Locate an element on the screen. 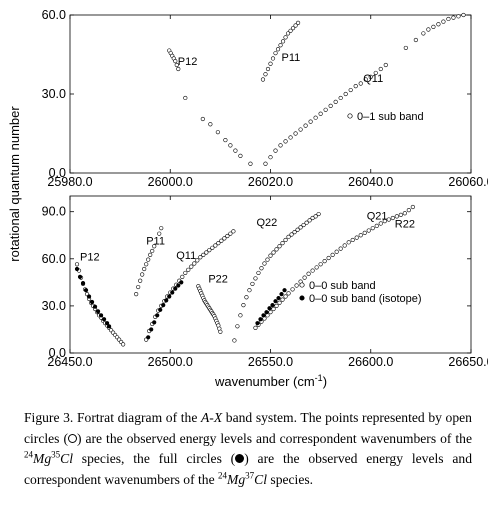 This screenshot has width=488, height=521. x-tick-label: 26500.0 is located at coordinates (170, 362).